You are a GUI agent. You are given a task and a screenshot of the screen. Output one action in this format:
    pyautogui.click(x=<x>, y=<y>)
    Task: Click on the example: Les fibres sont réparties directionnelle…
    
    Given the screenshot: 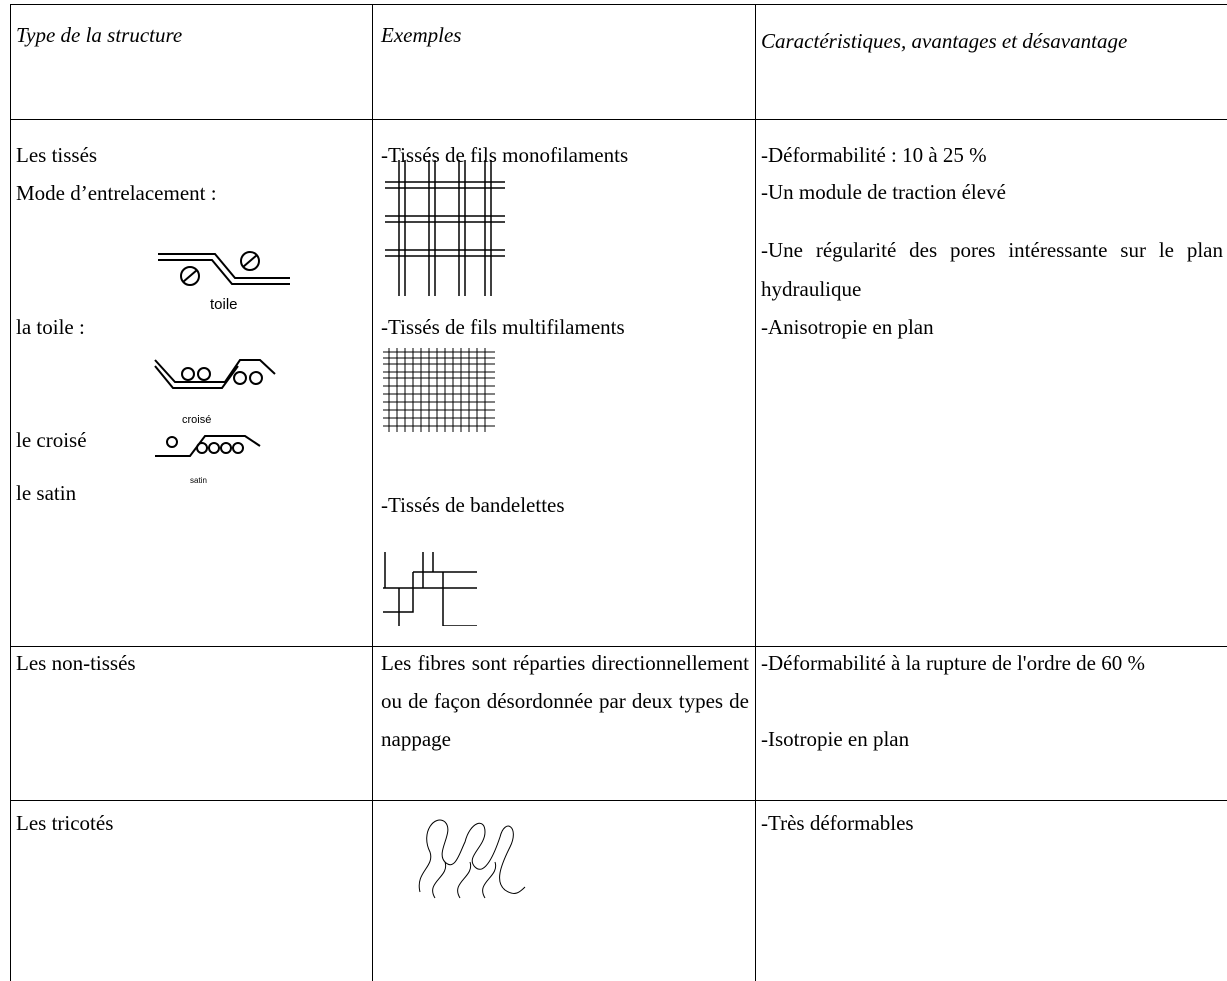 What is the action you would take?
    pyautogui.click(x=565, y=701)
    